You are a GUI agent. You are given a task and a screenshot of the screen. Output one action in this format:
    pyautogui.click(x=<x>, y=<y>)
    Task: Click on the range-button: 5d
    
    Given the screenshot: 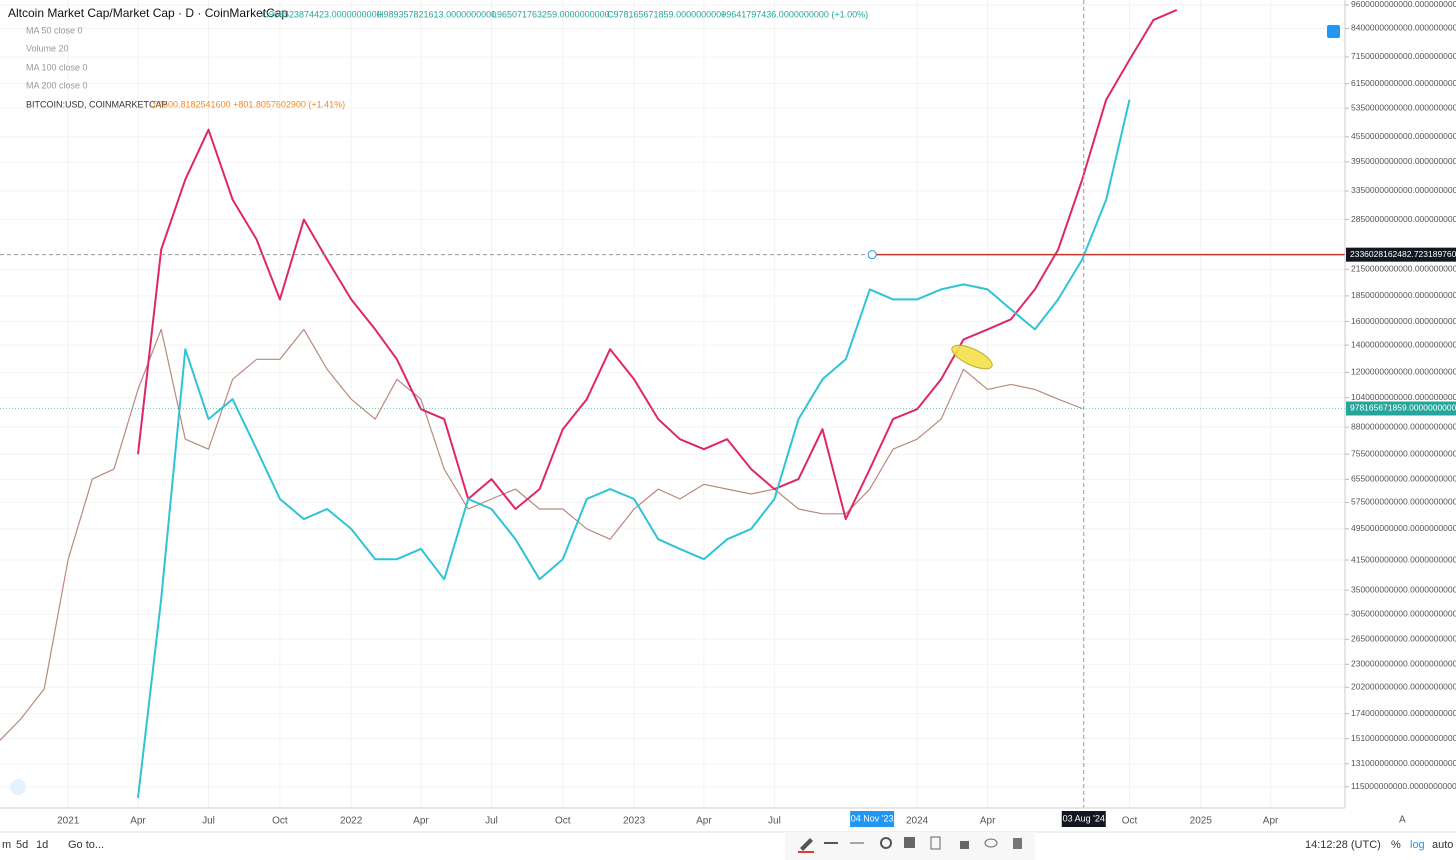 What is the action you would take?
    pyautogui.click(x=22, y=845)
    